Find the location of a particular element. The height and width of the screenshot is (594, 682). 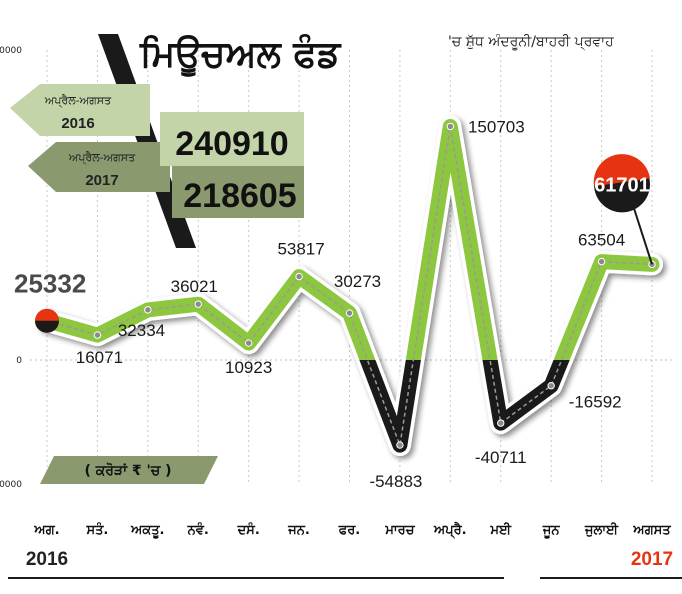

chart-subtitle: 'ਚ ਸ਼ੁੱਧ ਅੰਦਰੂਨੀ/ਬਾਹਰੀ ਪ੍ਰਵਾਹ is located at coordinates (531, 42).